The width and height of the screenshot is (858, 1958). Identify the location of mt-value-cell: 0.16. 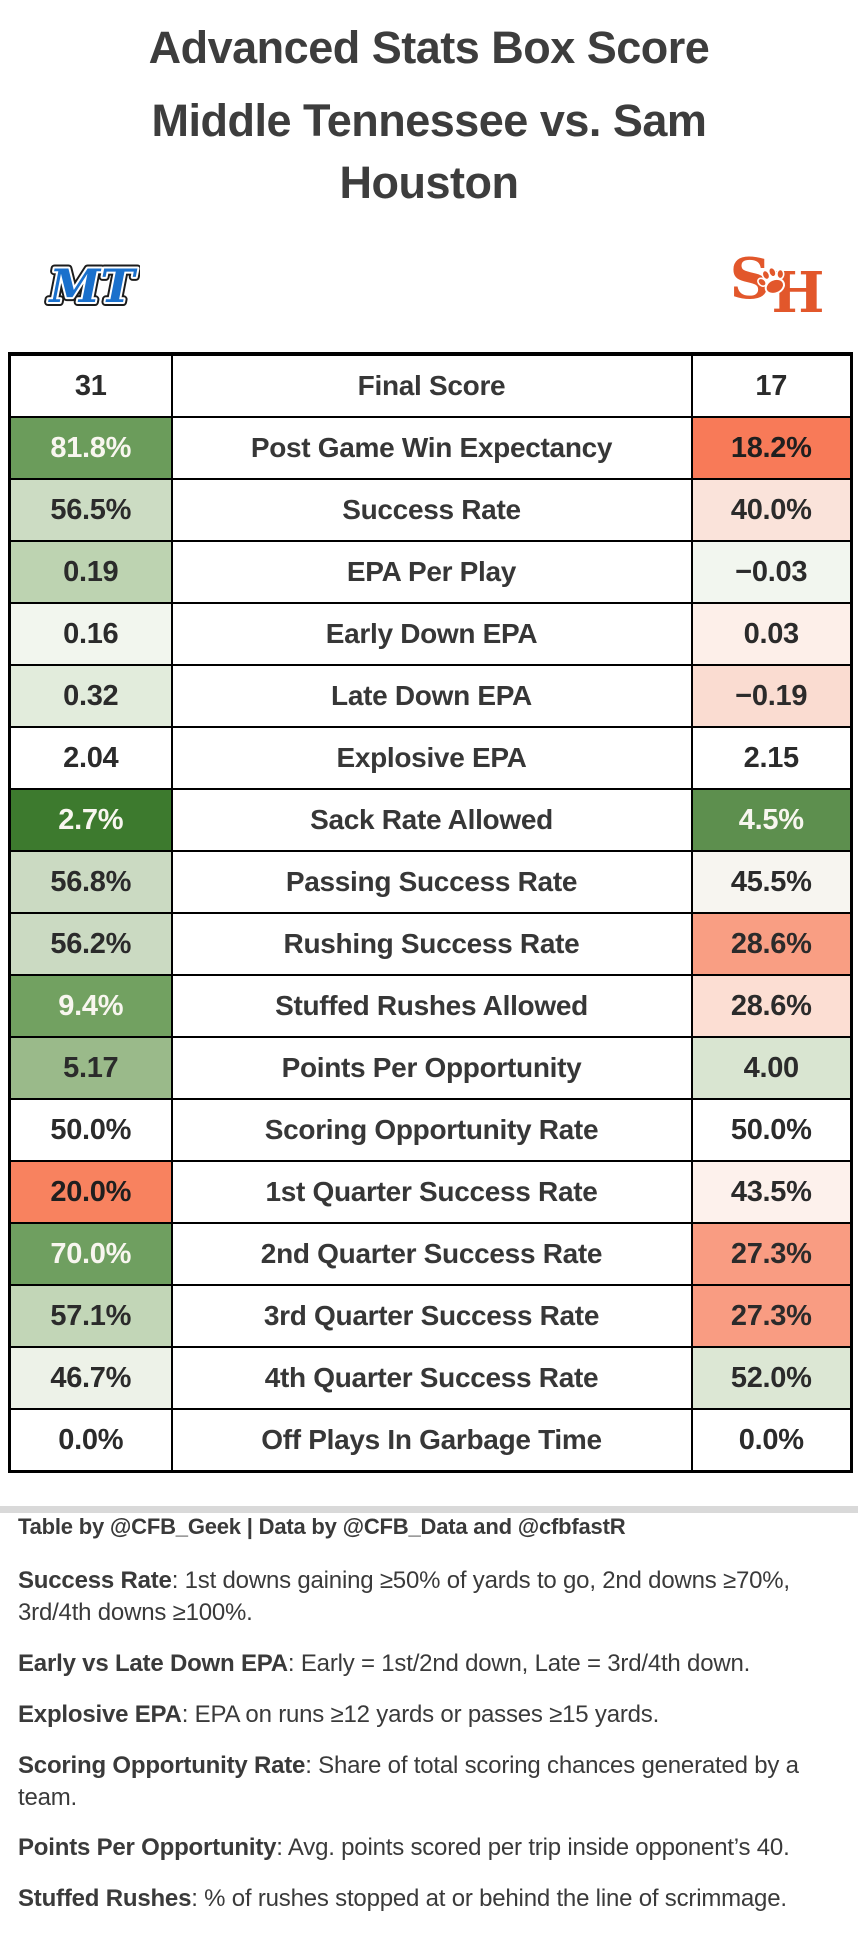
(90, 634).